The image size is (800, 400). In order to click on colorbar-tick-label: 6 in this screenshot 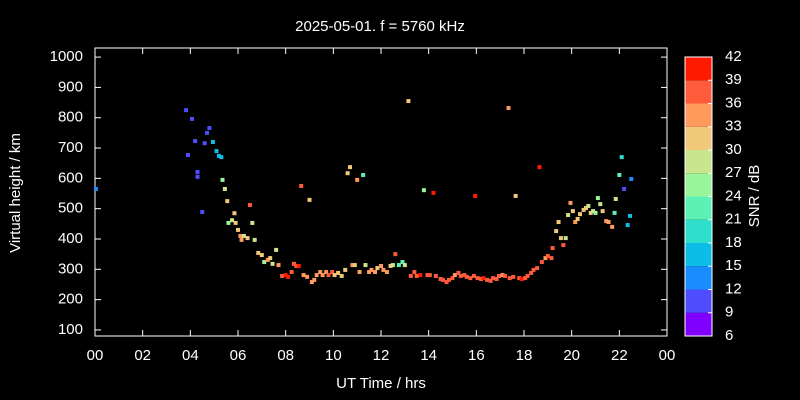, I will do `click(729, 335)`.